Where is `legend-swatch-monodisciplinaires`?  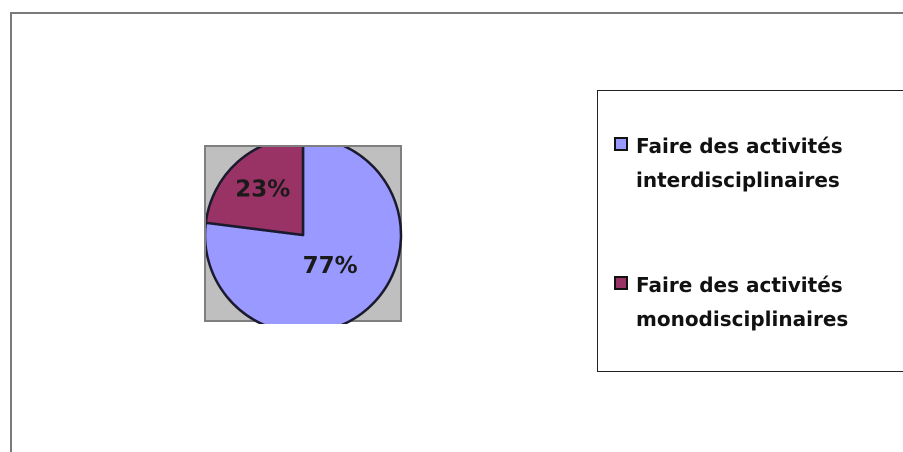 legend-swatch-monodisciplinaires is located at coordinates (621, 283).